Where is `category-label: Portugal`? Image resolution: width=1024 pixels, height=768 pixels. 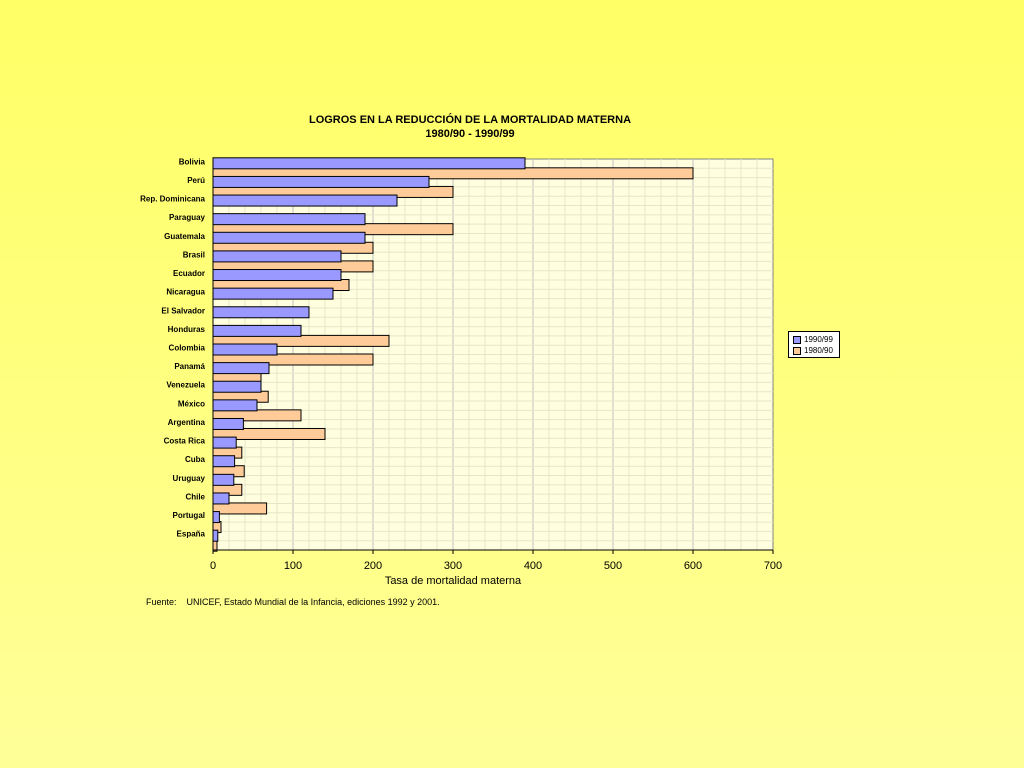
category-label: Portugal is located at coordinates (189, 515).